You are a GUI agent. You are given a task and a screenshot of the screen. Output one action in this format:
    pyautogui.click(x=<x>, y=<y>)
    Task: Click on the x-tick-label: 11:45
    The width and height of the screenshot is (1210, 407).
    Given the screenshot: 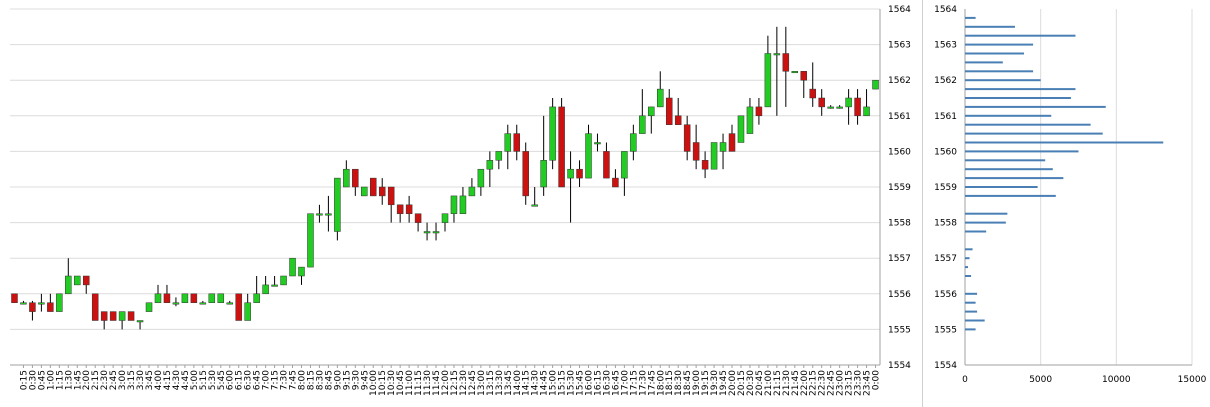 What is the action you would take?
    pyautogui.click(x=437, y=383)
    